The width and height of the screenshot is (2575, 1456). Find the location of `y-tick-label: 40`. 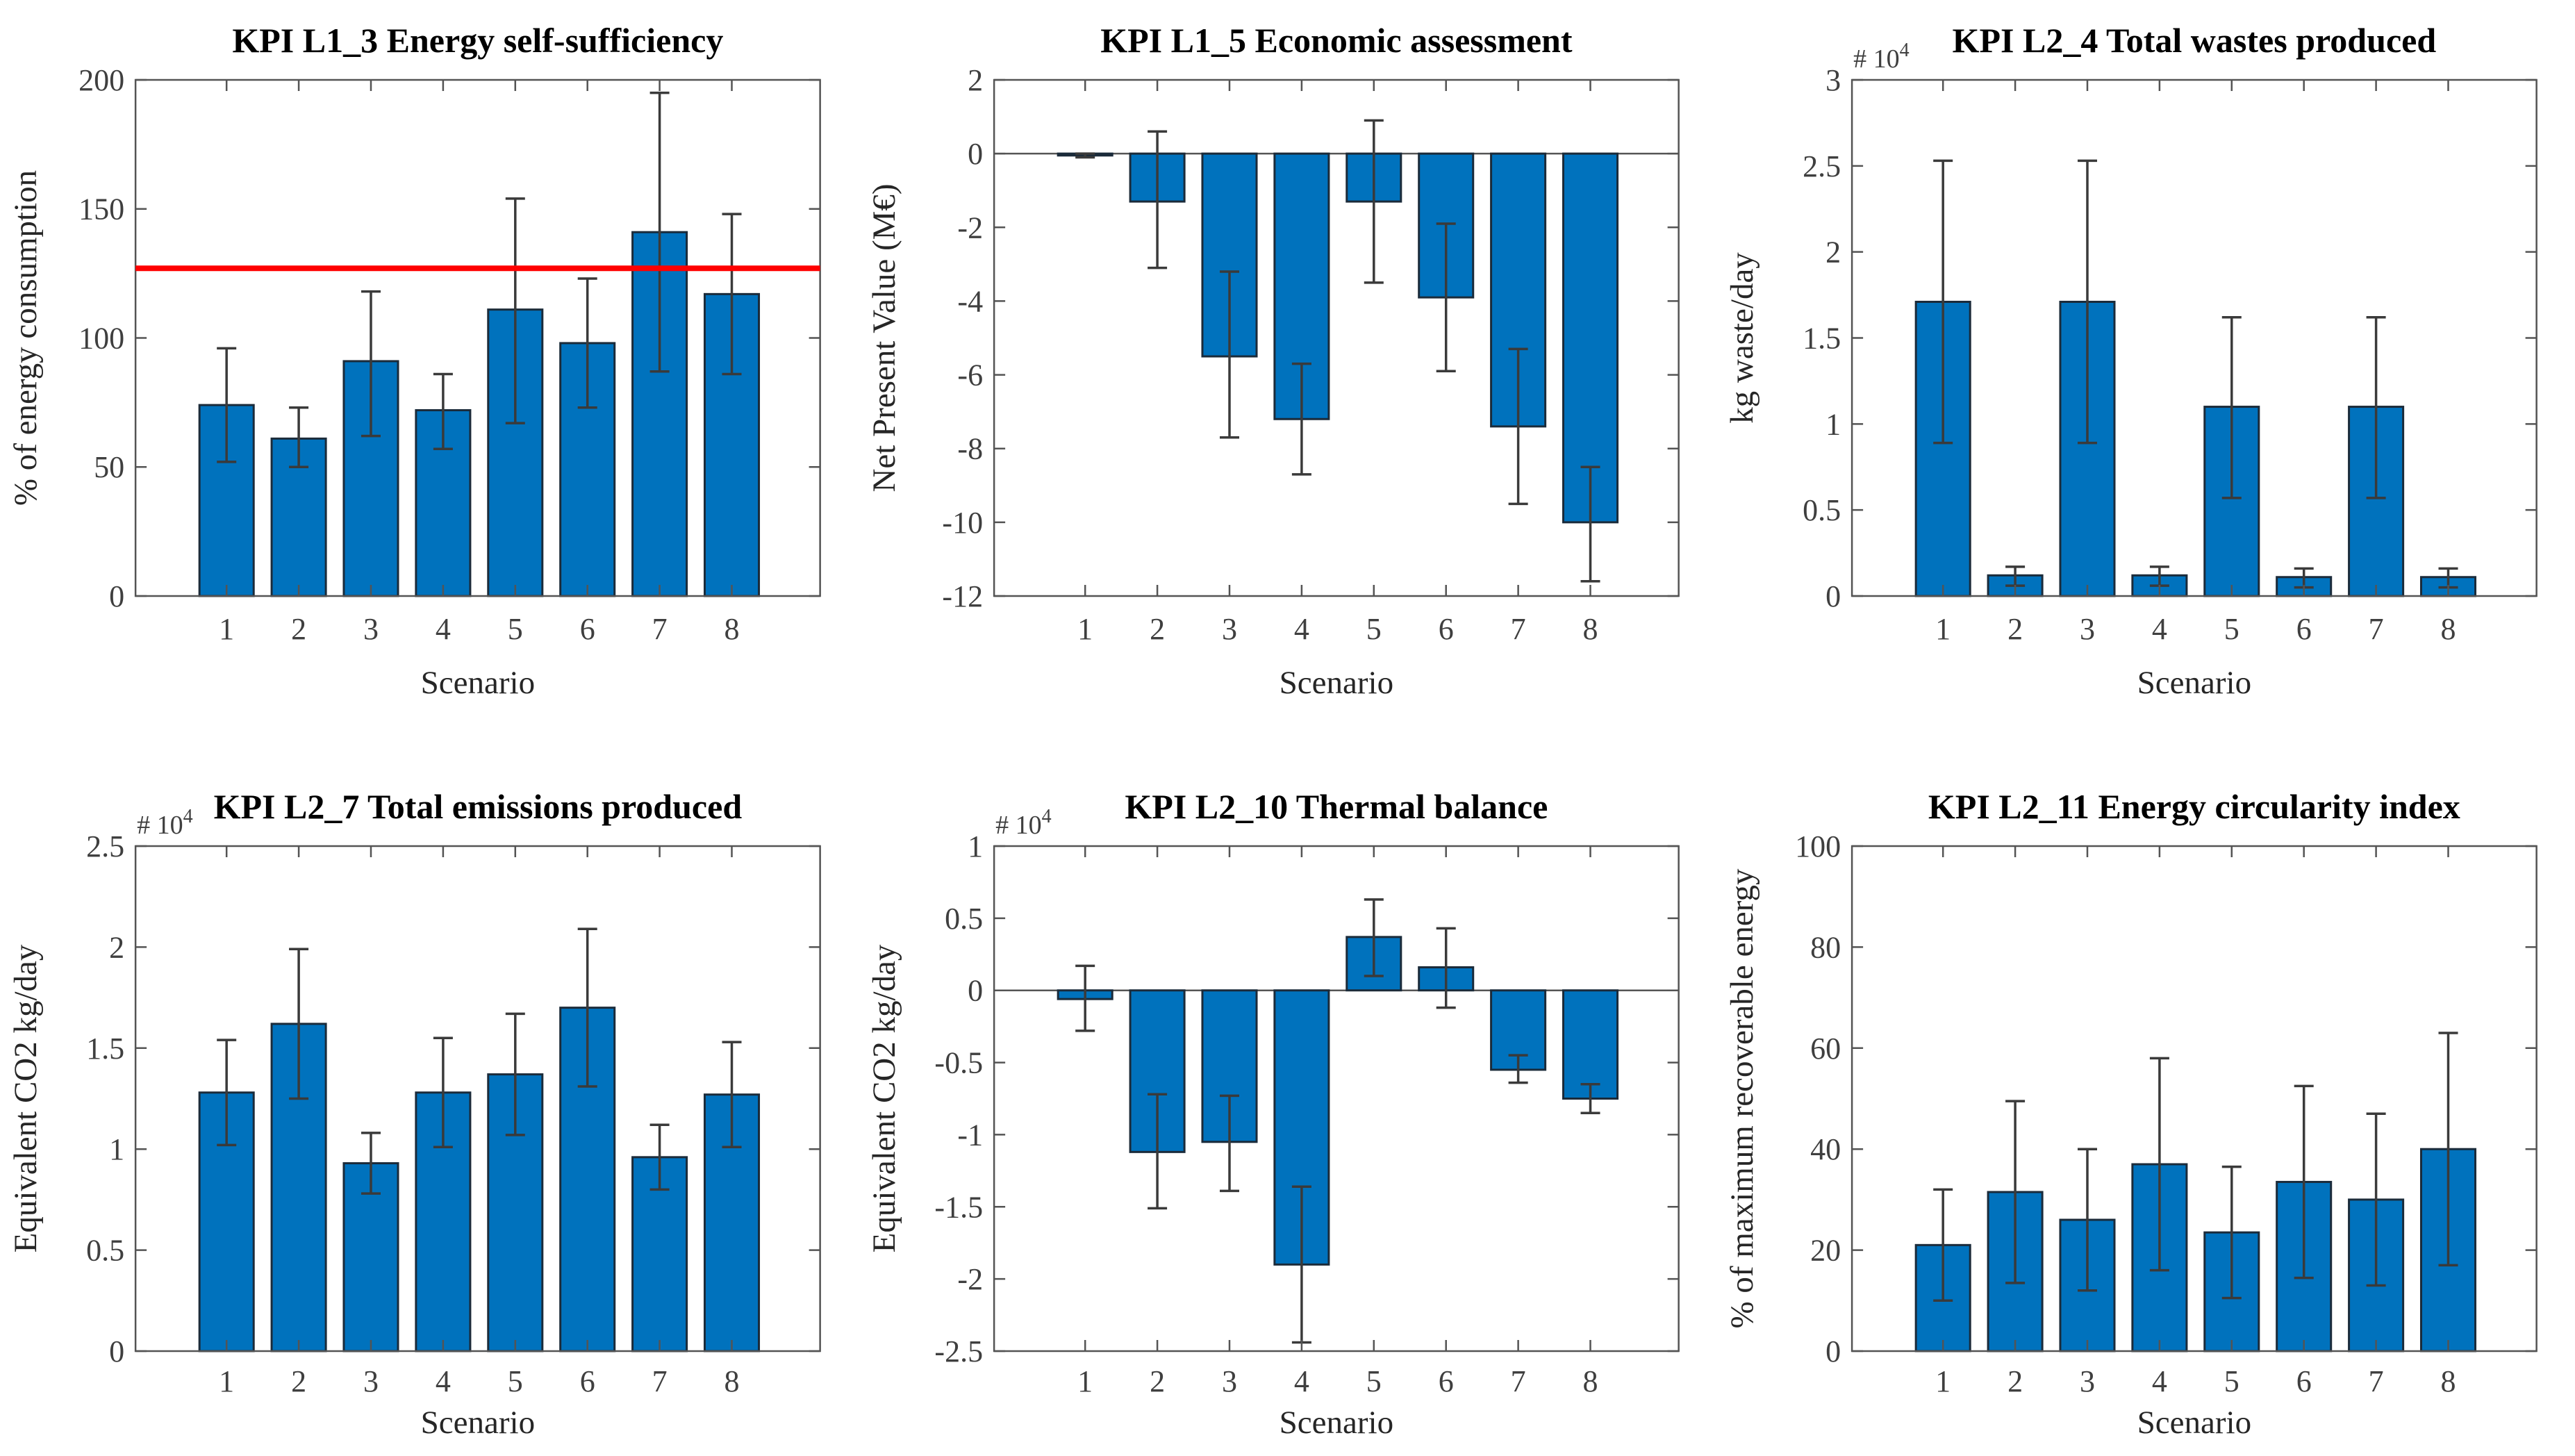

y-tick-label: 40 is located at coordinates (1825, 1149).